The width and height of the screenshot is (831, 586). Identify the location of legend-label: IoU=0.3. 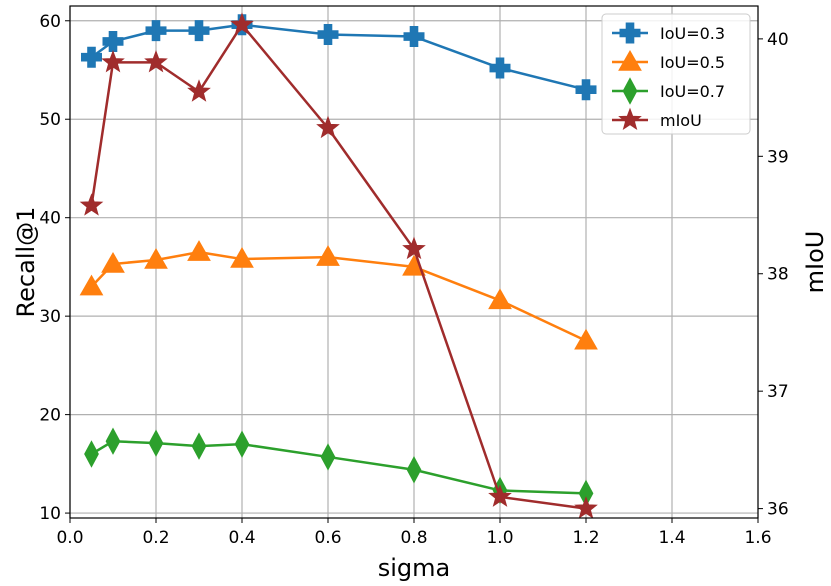
(692, 33).